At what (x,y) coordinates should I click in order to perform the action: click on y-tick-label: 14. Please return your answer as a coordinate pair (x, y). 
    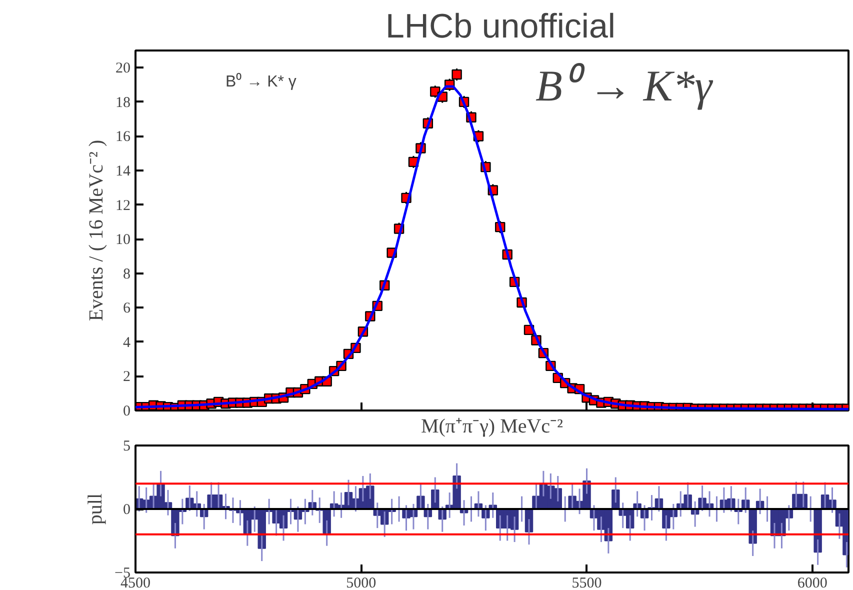
    Looking at the image, I should click on (123, 172).